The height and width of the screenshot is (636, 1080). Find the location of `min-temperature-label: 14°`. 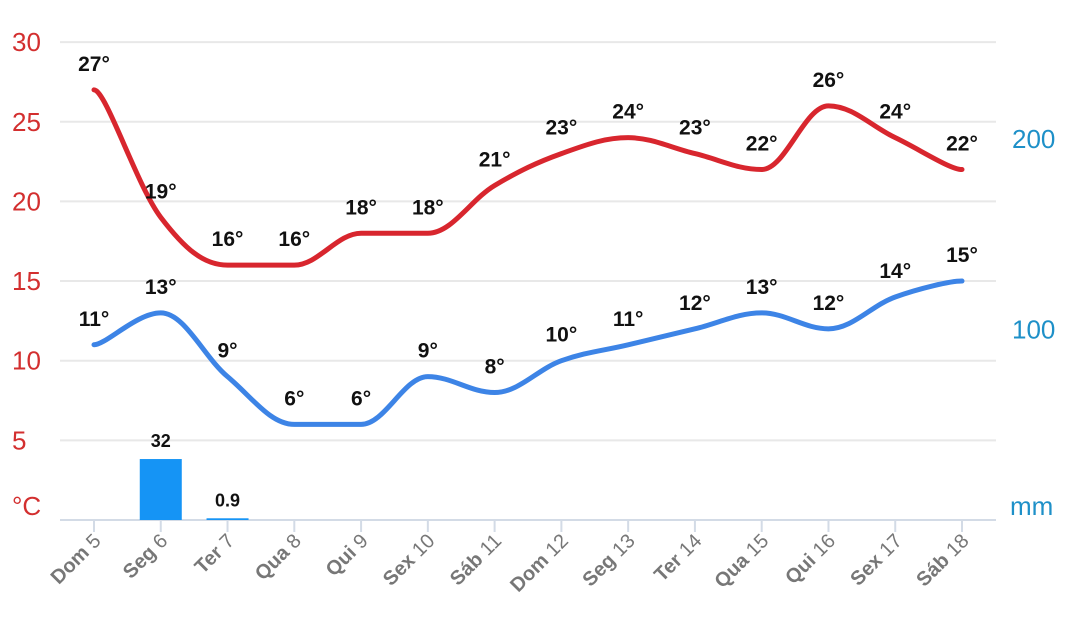

min-temperature-label: 14° is located at coordinates (895, 271).